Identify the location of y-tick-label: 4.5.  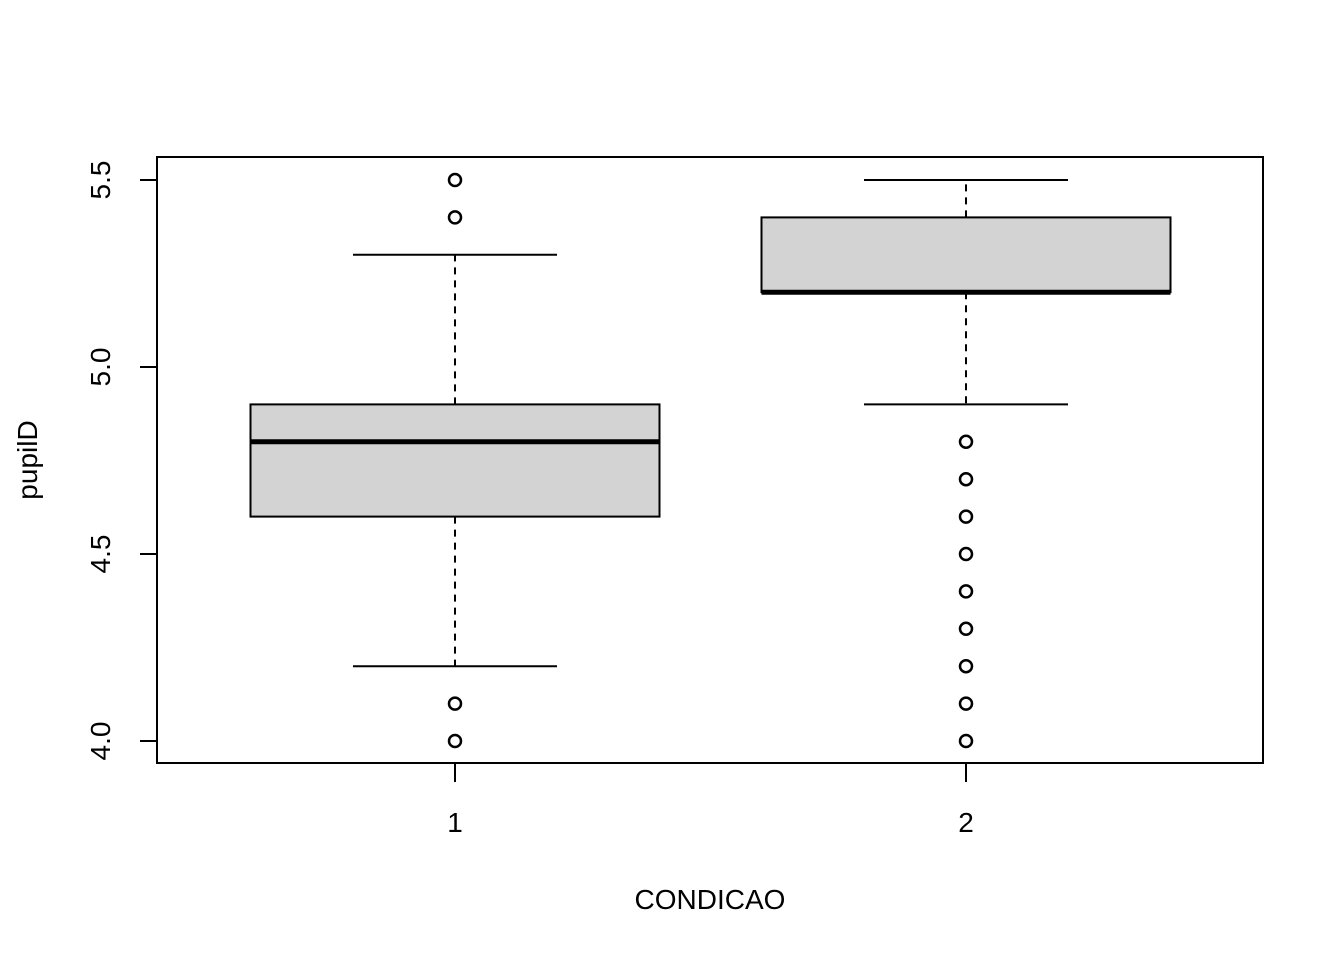
(100, 554).